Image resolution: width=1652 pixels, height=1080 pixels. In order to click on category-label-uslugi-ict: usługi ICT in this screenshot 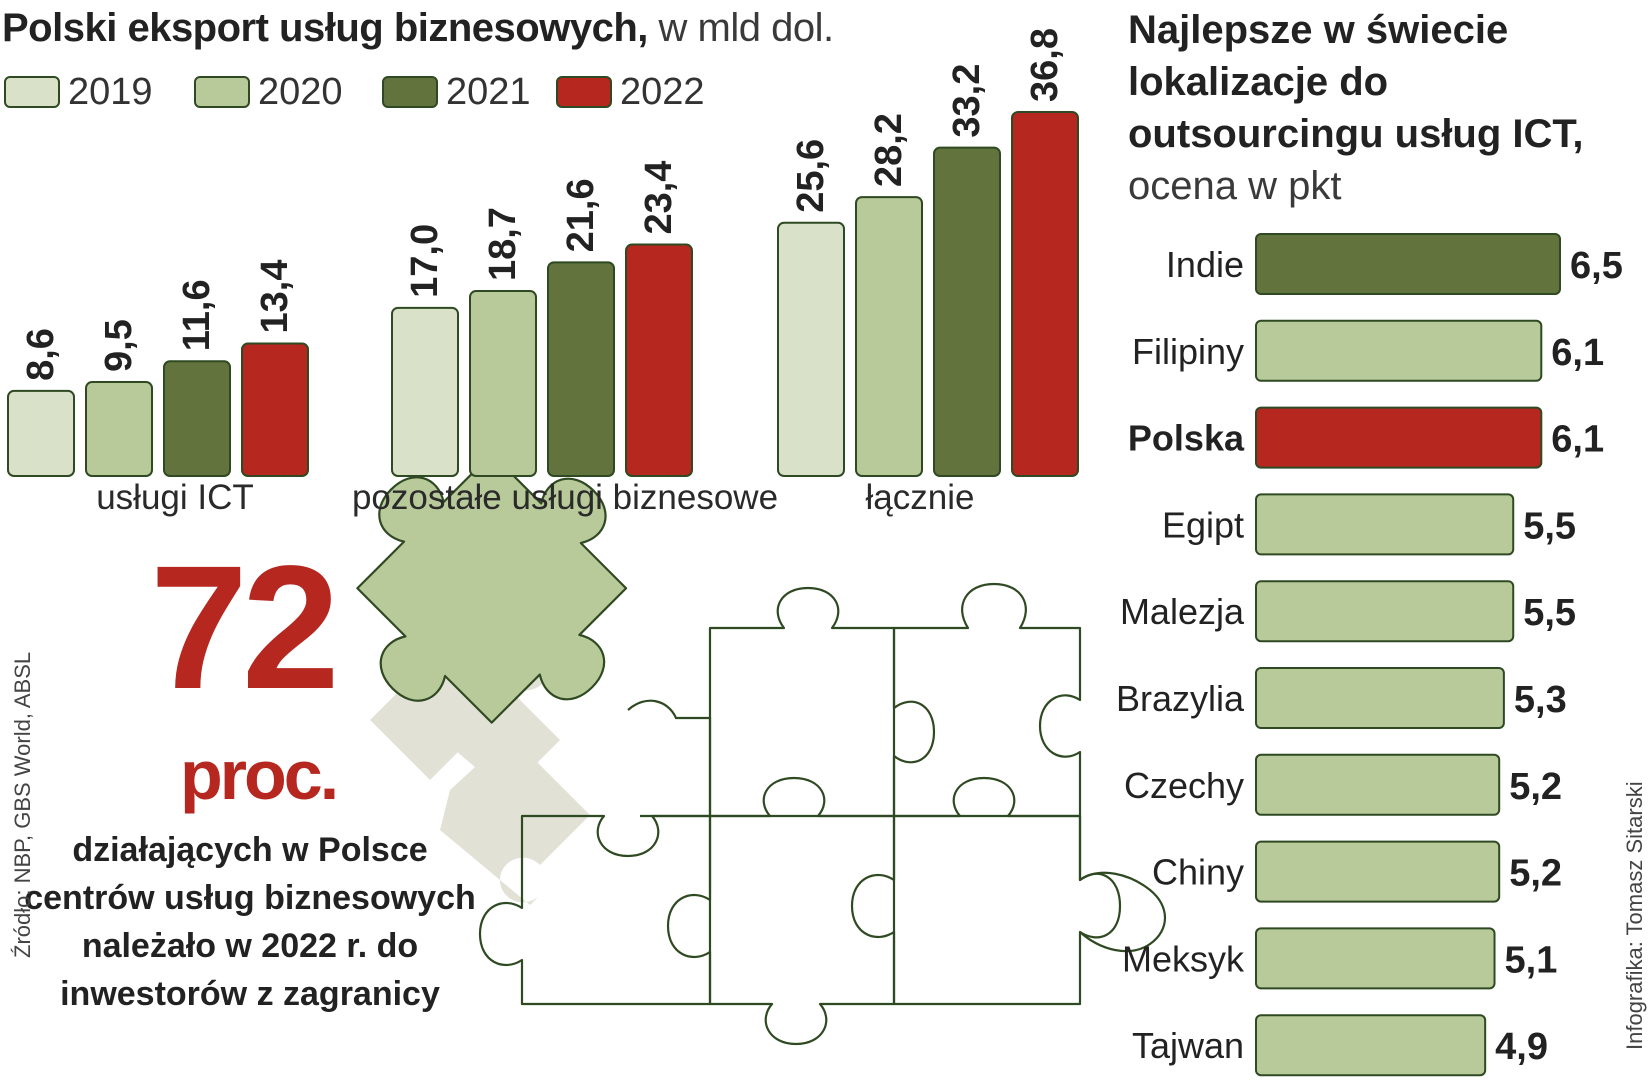, I will do `click(175, 497)`.